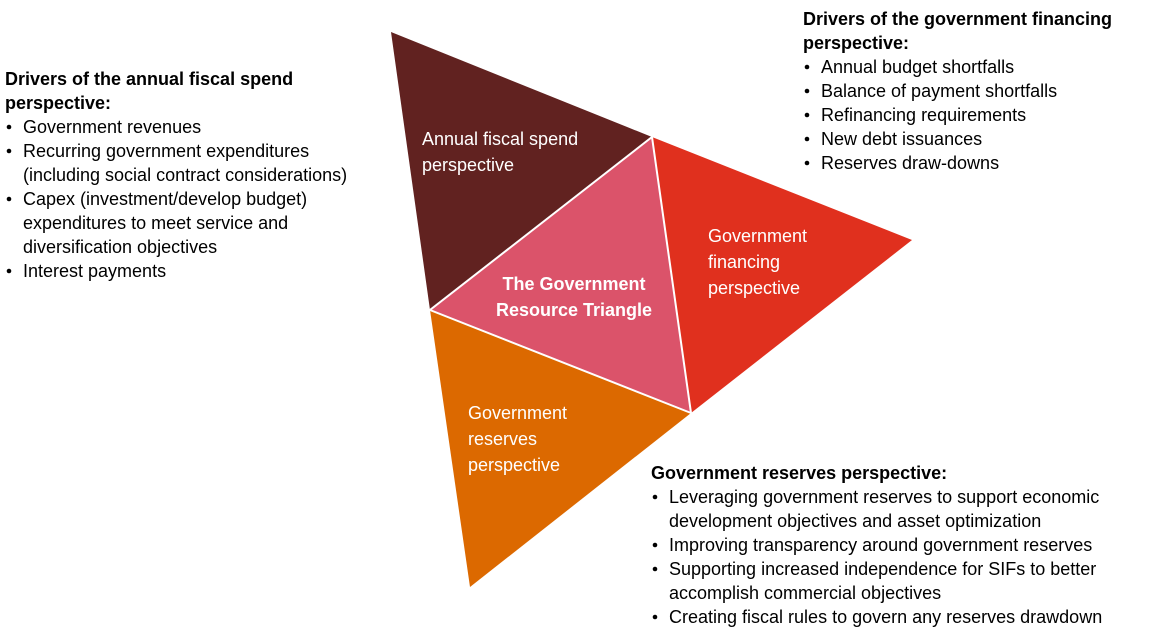 The width and height of the screenshot is (1151, 638). I want to click on panel-item: New debt issuances, so click(901, 139).